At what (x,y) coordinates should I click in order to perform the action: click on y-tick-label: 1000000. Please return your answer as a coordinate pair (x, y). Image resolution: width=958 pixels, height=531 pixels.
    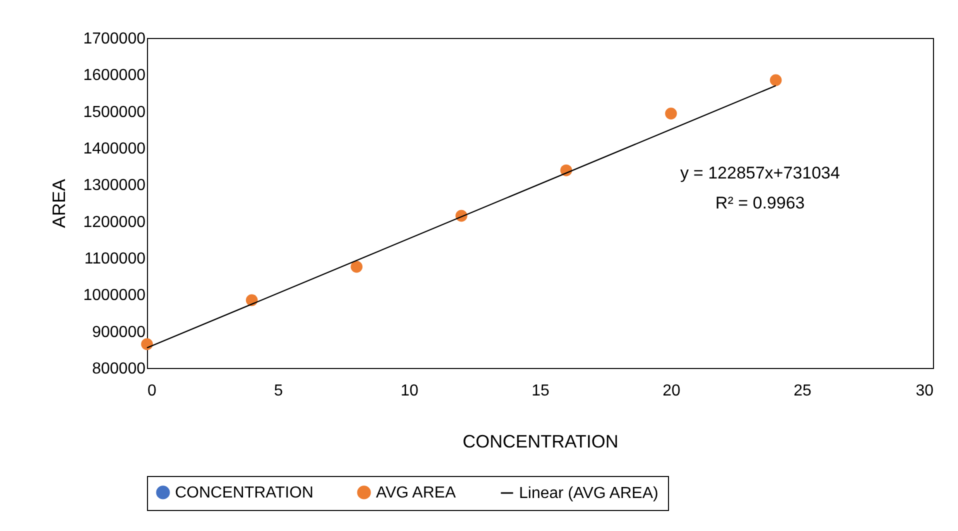
    Looking at the image, I should click on (114, 295).